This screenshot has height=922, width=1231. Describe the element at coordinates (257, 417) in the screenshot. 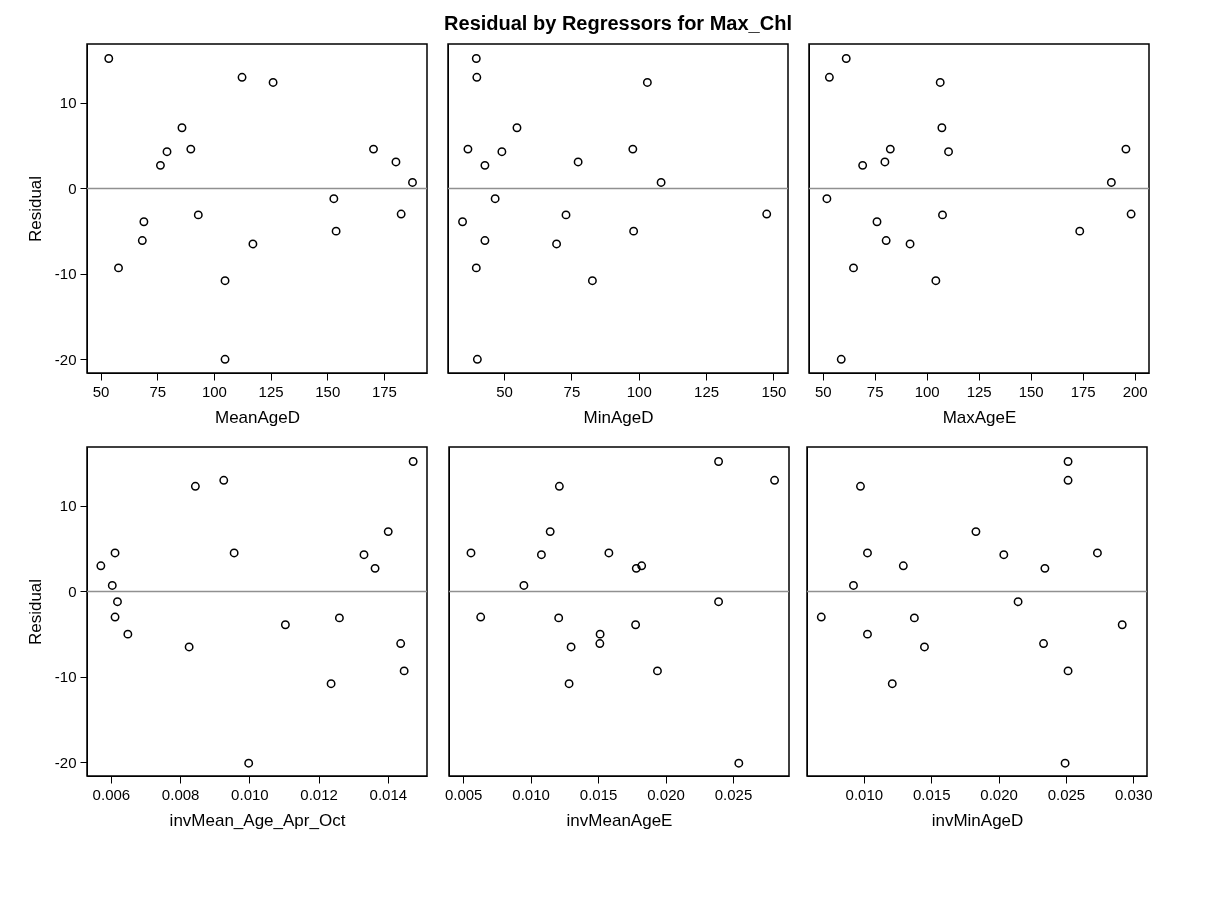

I see `x-axis-title: MeanAgeD` at that location.